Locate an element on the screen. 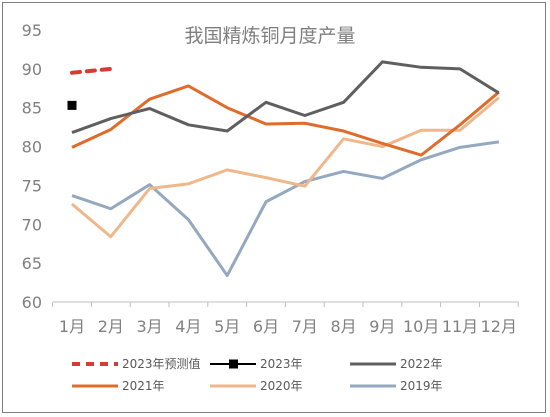 The image size is (550, 417). y-tick-label: 85 is located at coordinates (32, 108).